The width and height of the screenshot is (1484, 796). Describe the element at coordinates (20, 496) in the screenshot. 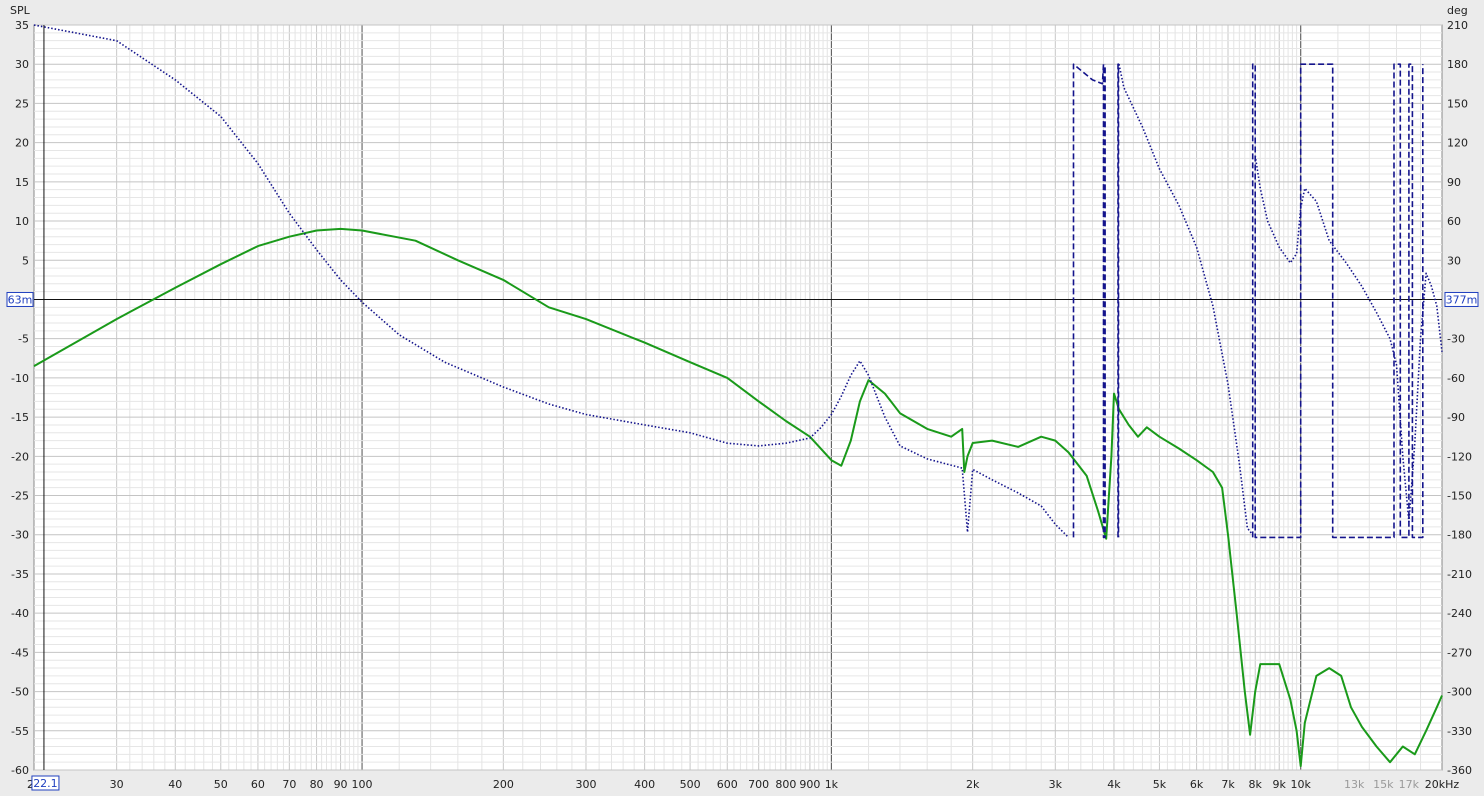

I see `left-tick-label: -25` at that location.